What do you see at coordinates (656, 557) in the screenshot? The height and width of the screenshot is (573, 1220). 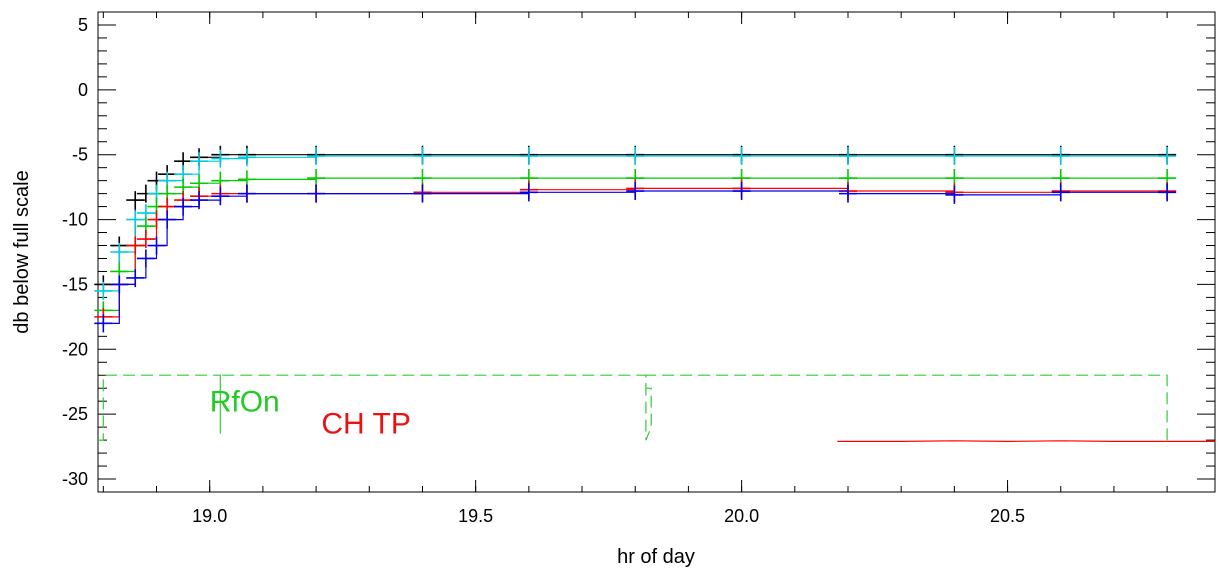 I see `x-axis-title: hr of day` at bounding box center [656, 557].